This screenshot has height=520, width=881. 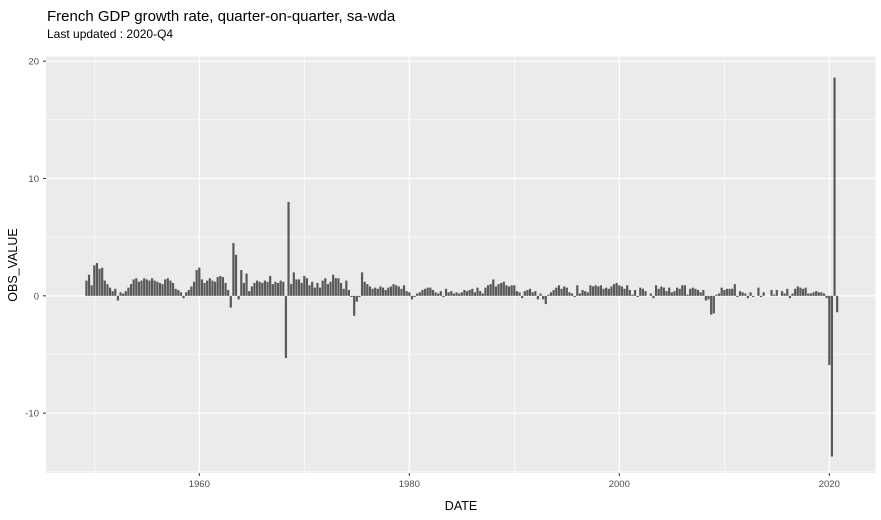 I want to click on y-tick-label: -10, so click(x=32, y=414).